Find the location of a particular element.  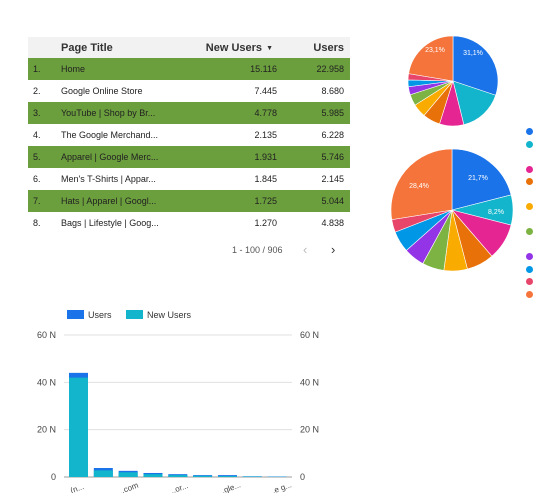

legend-label-new-users: New Users is located at coordinates (169, 315).